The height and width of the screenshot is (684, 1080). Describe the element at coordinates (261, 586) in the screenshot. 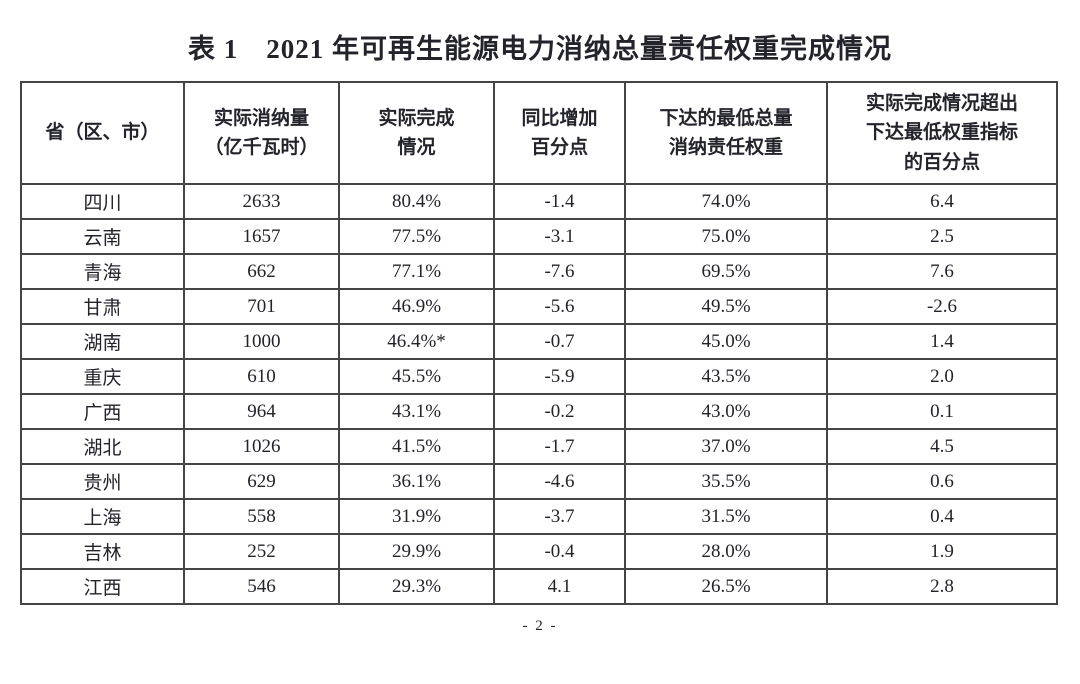

I see `value-cell: 546` at that location.